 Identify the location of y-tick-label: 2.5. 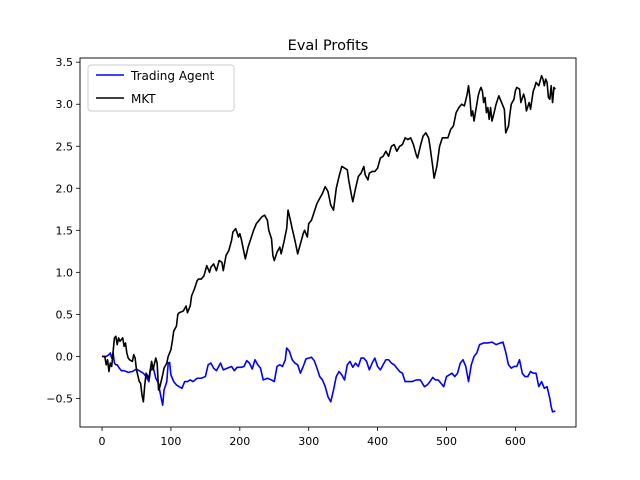
(65, 146).